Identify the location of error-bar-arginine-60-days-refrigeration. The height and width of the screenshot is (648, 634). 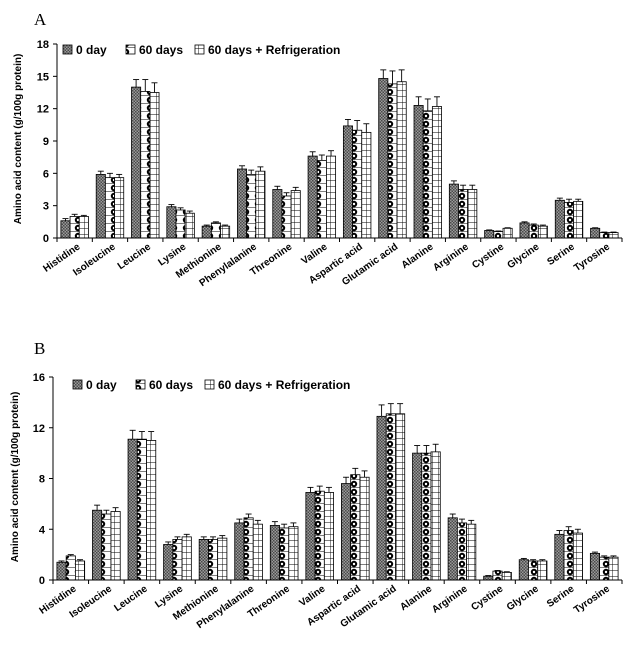
(472, 187).